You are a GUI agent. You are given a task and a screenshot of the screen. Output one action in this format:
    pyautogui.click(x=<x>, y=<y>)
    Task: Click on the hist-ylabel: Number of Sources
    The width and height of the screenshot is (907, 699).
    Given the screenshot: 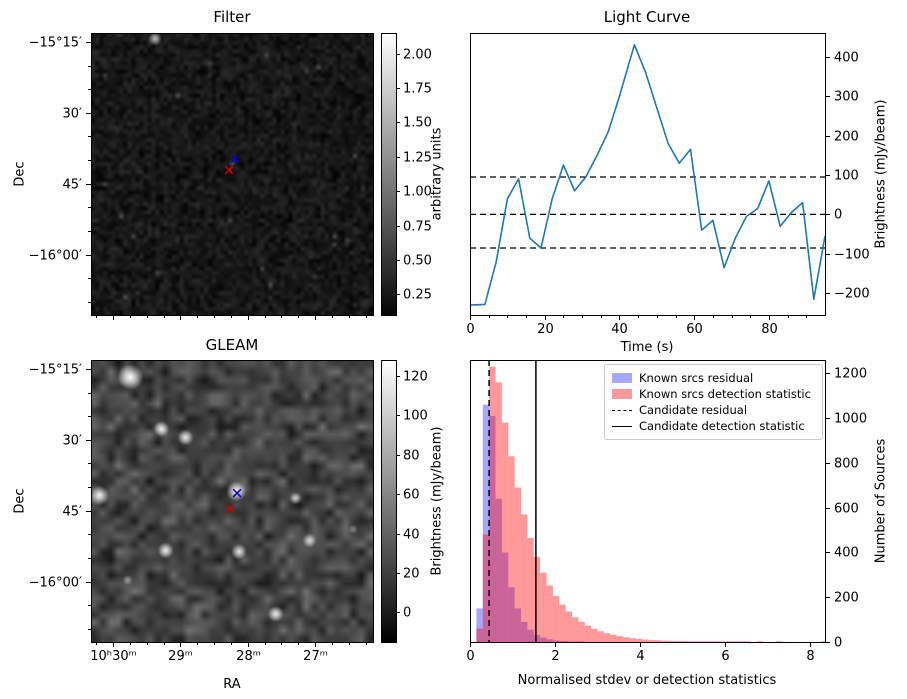 What is the action you would take?
    pyautogui.click(x=881, y=501)
    